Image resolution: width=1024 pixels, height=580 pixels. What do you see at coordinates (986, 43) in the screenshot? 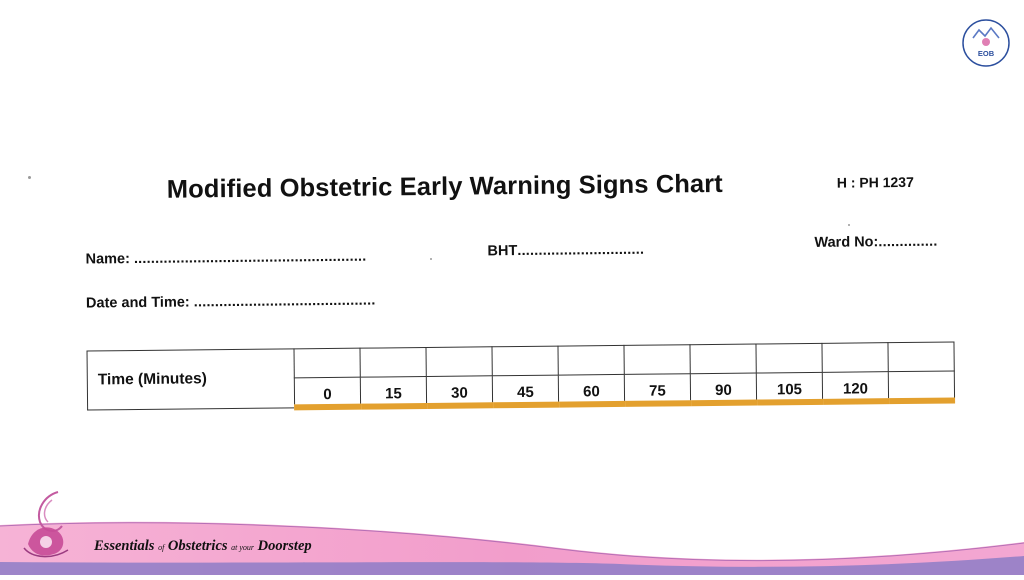
I see `eob-logo: EOB` at bounding box center [986, 43].